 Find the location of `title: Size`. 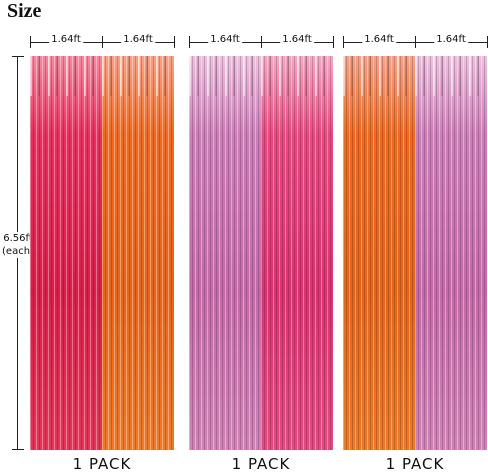

title: Size is located at coordinates (24, 11).